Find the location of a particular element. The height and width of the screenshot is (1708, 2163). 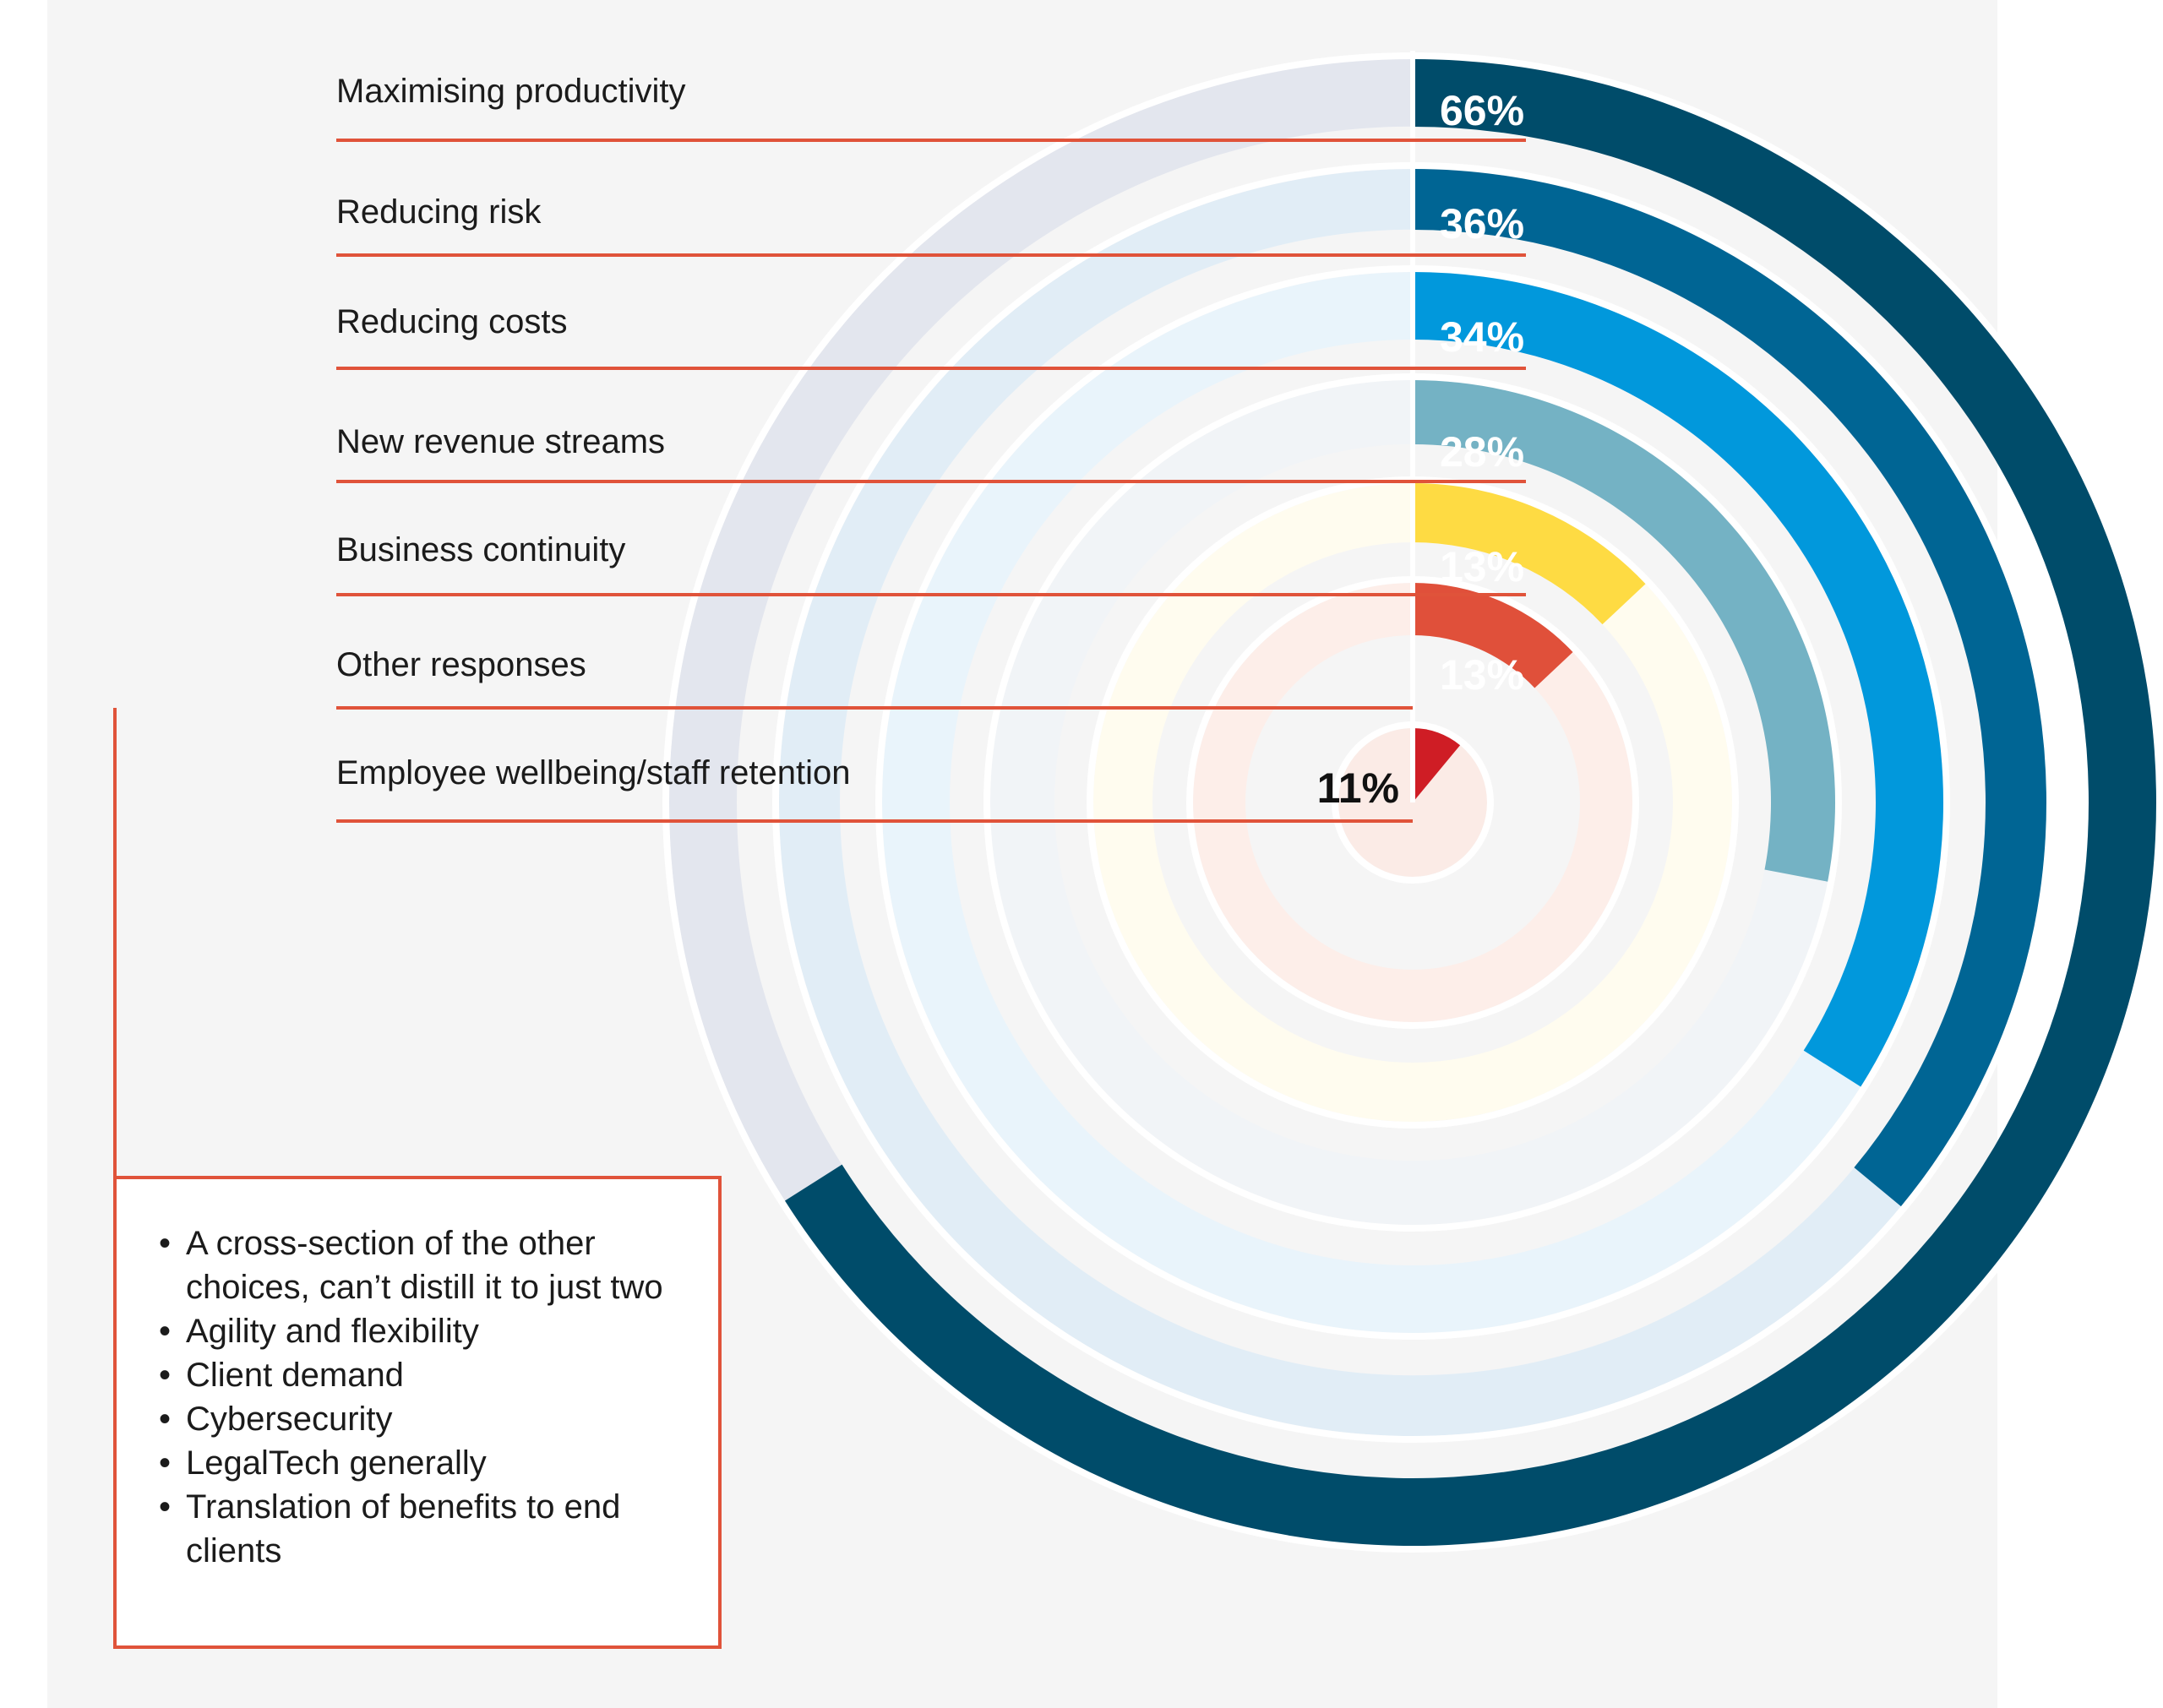

value-label-4: 28% is located at coordinates (1482, 452).